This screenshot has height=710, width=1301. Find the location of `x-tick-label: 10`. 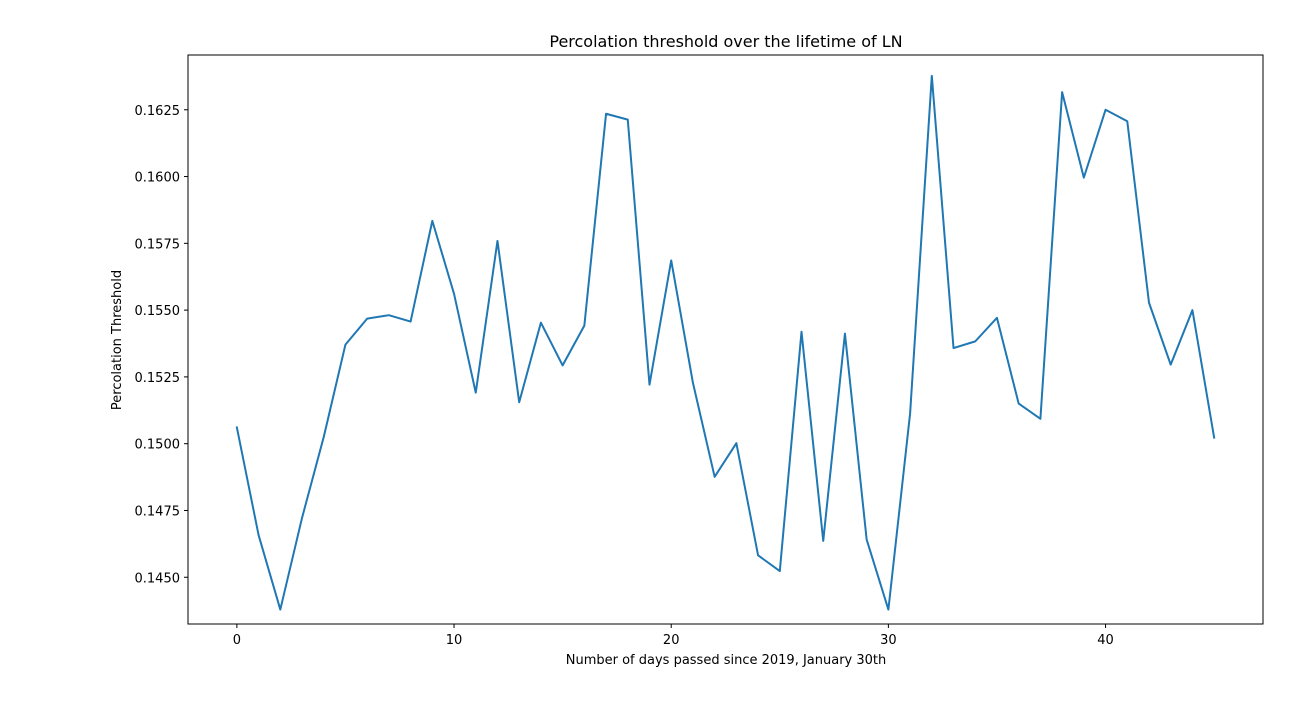

x-tick-label: 10 is located at coordinates (454, 640).